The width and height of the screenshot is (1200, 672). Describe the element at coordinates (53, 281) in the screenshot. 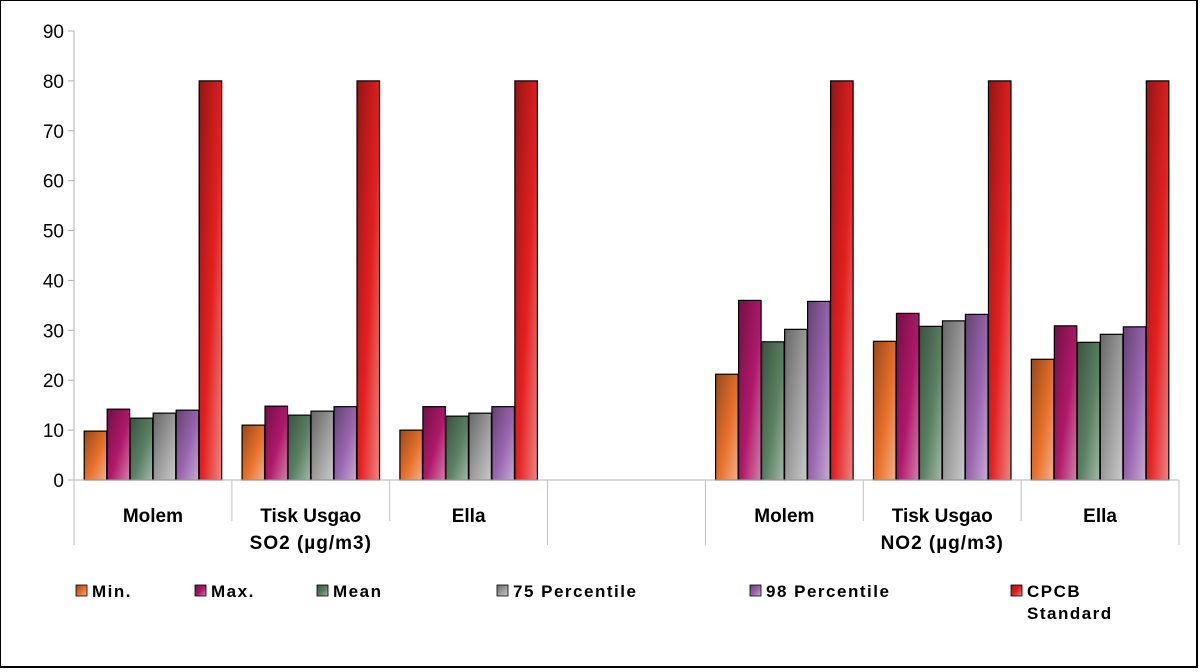

I see `y-tick-label: 40` at that location.